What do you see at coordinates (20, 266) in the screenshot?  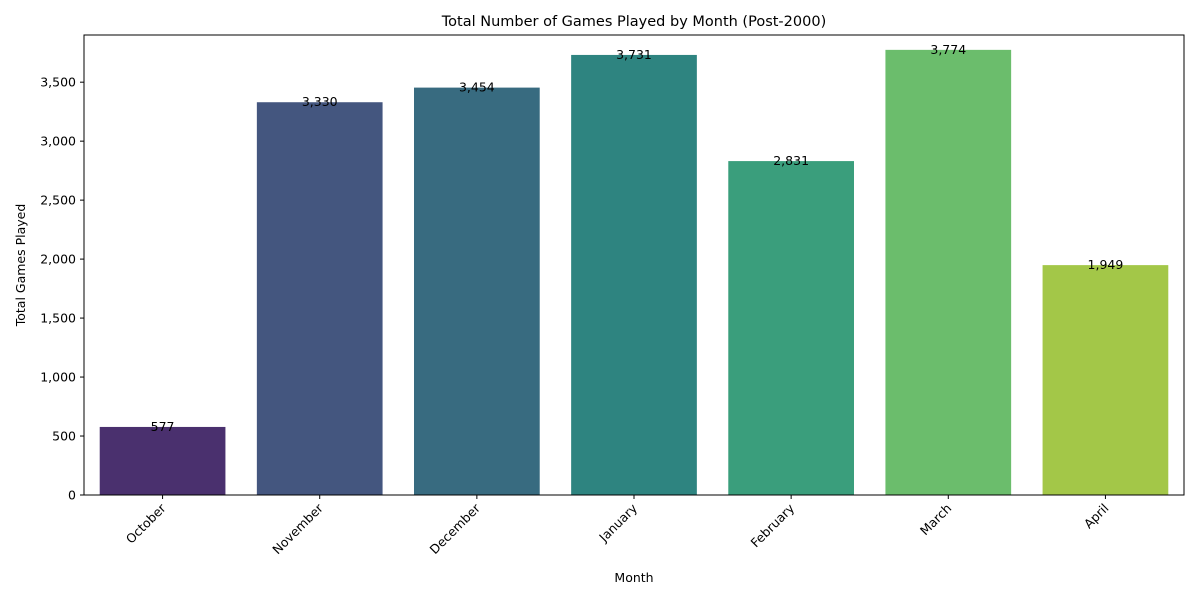 I see `y-axis-label: Total Games Played` at bounding box center [20, 266].